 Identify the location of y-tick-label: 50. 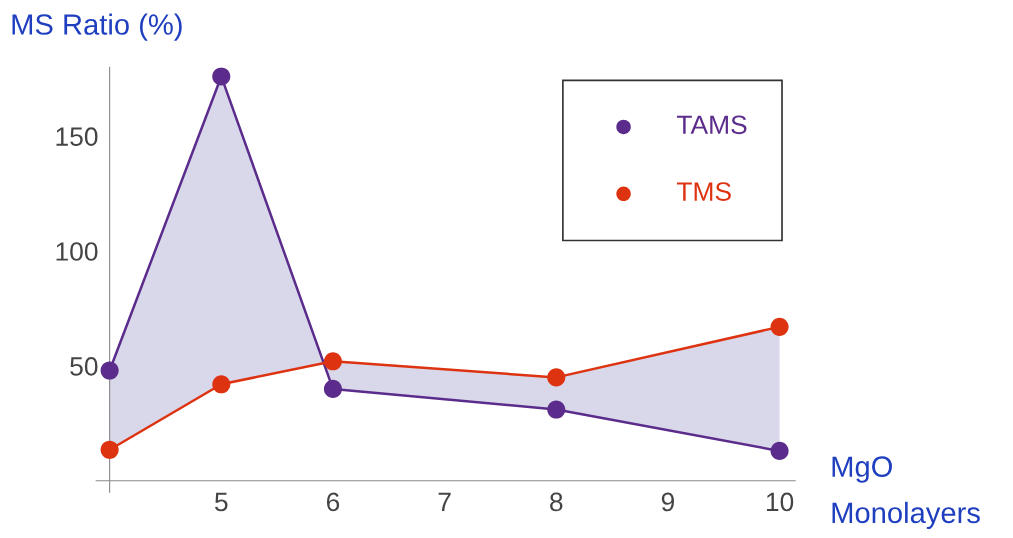
(84, 366).